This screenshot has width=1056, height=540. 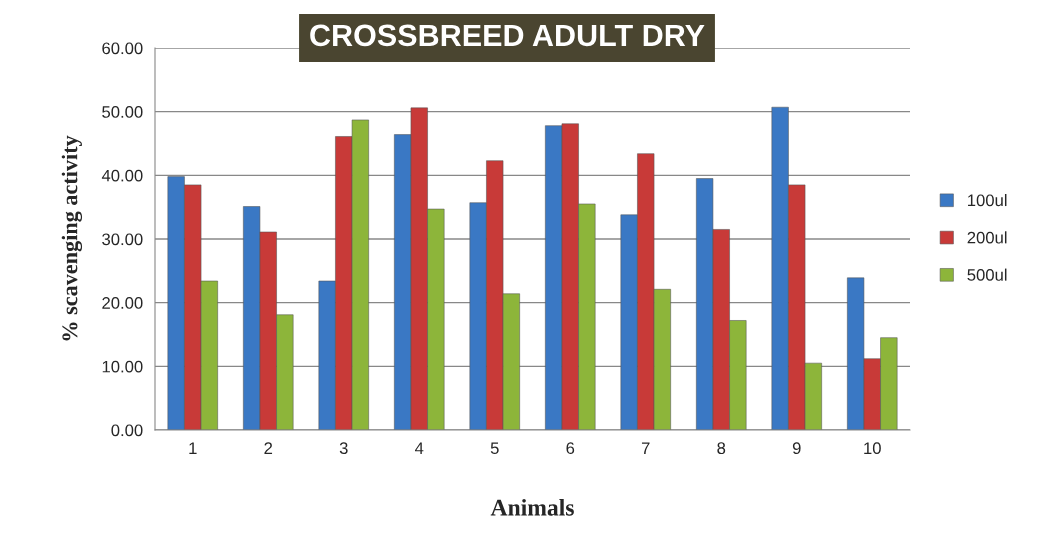 I want to click on x-tick-label: 7, so click(x=645, y=448).